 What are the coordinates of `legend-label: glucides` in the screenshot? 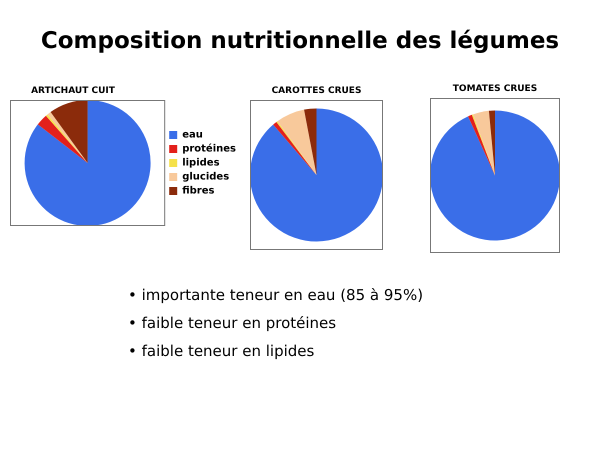 It's located at (206, 177).